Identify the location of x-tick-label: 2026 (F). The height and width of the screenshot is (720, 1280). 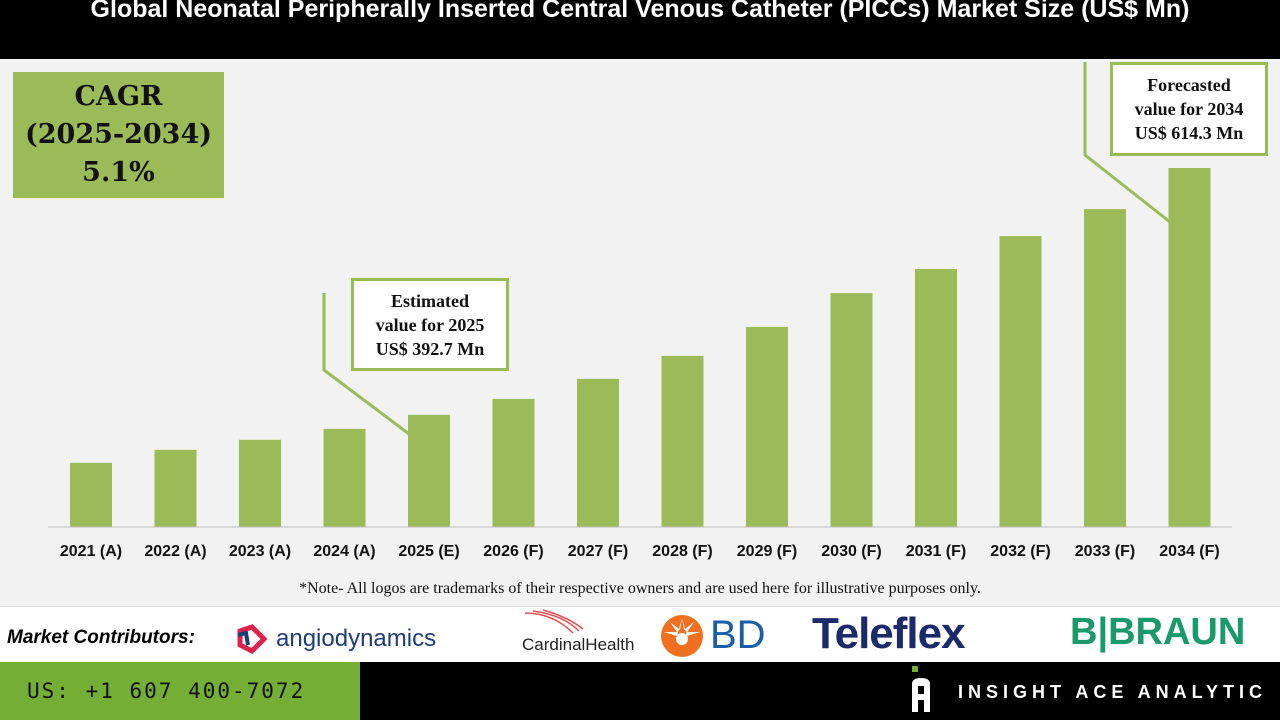
(513, 551).